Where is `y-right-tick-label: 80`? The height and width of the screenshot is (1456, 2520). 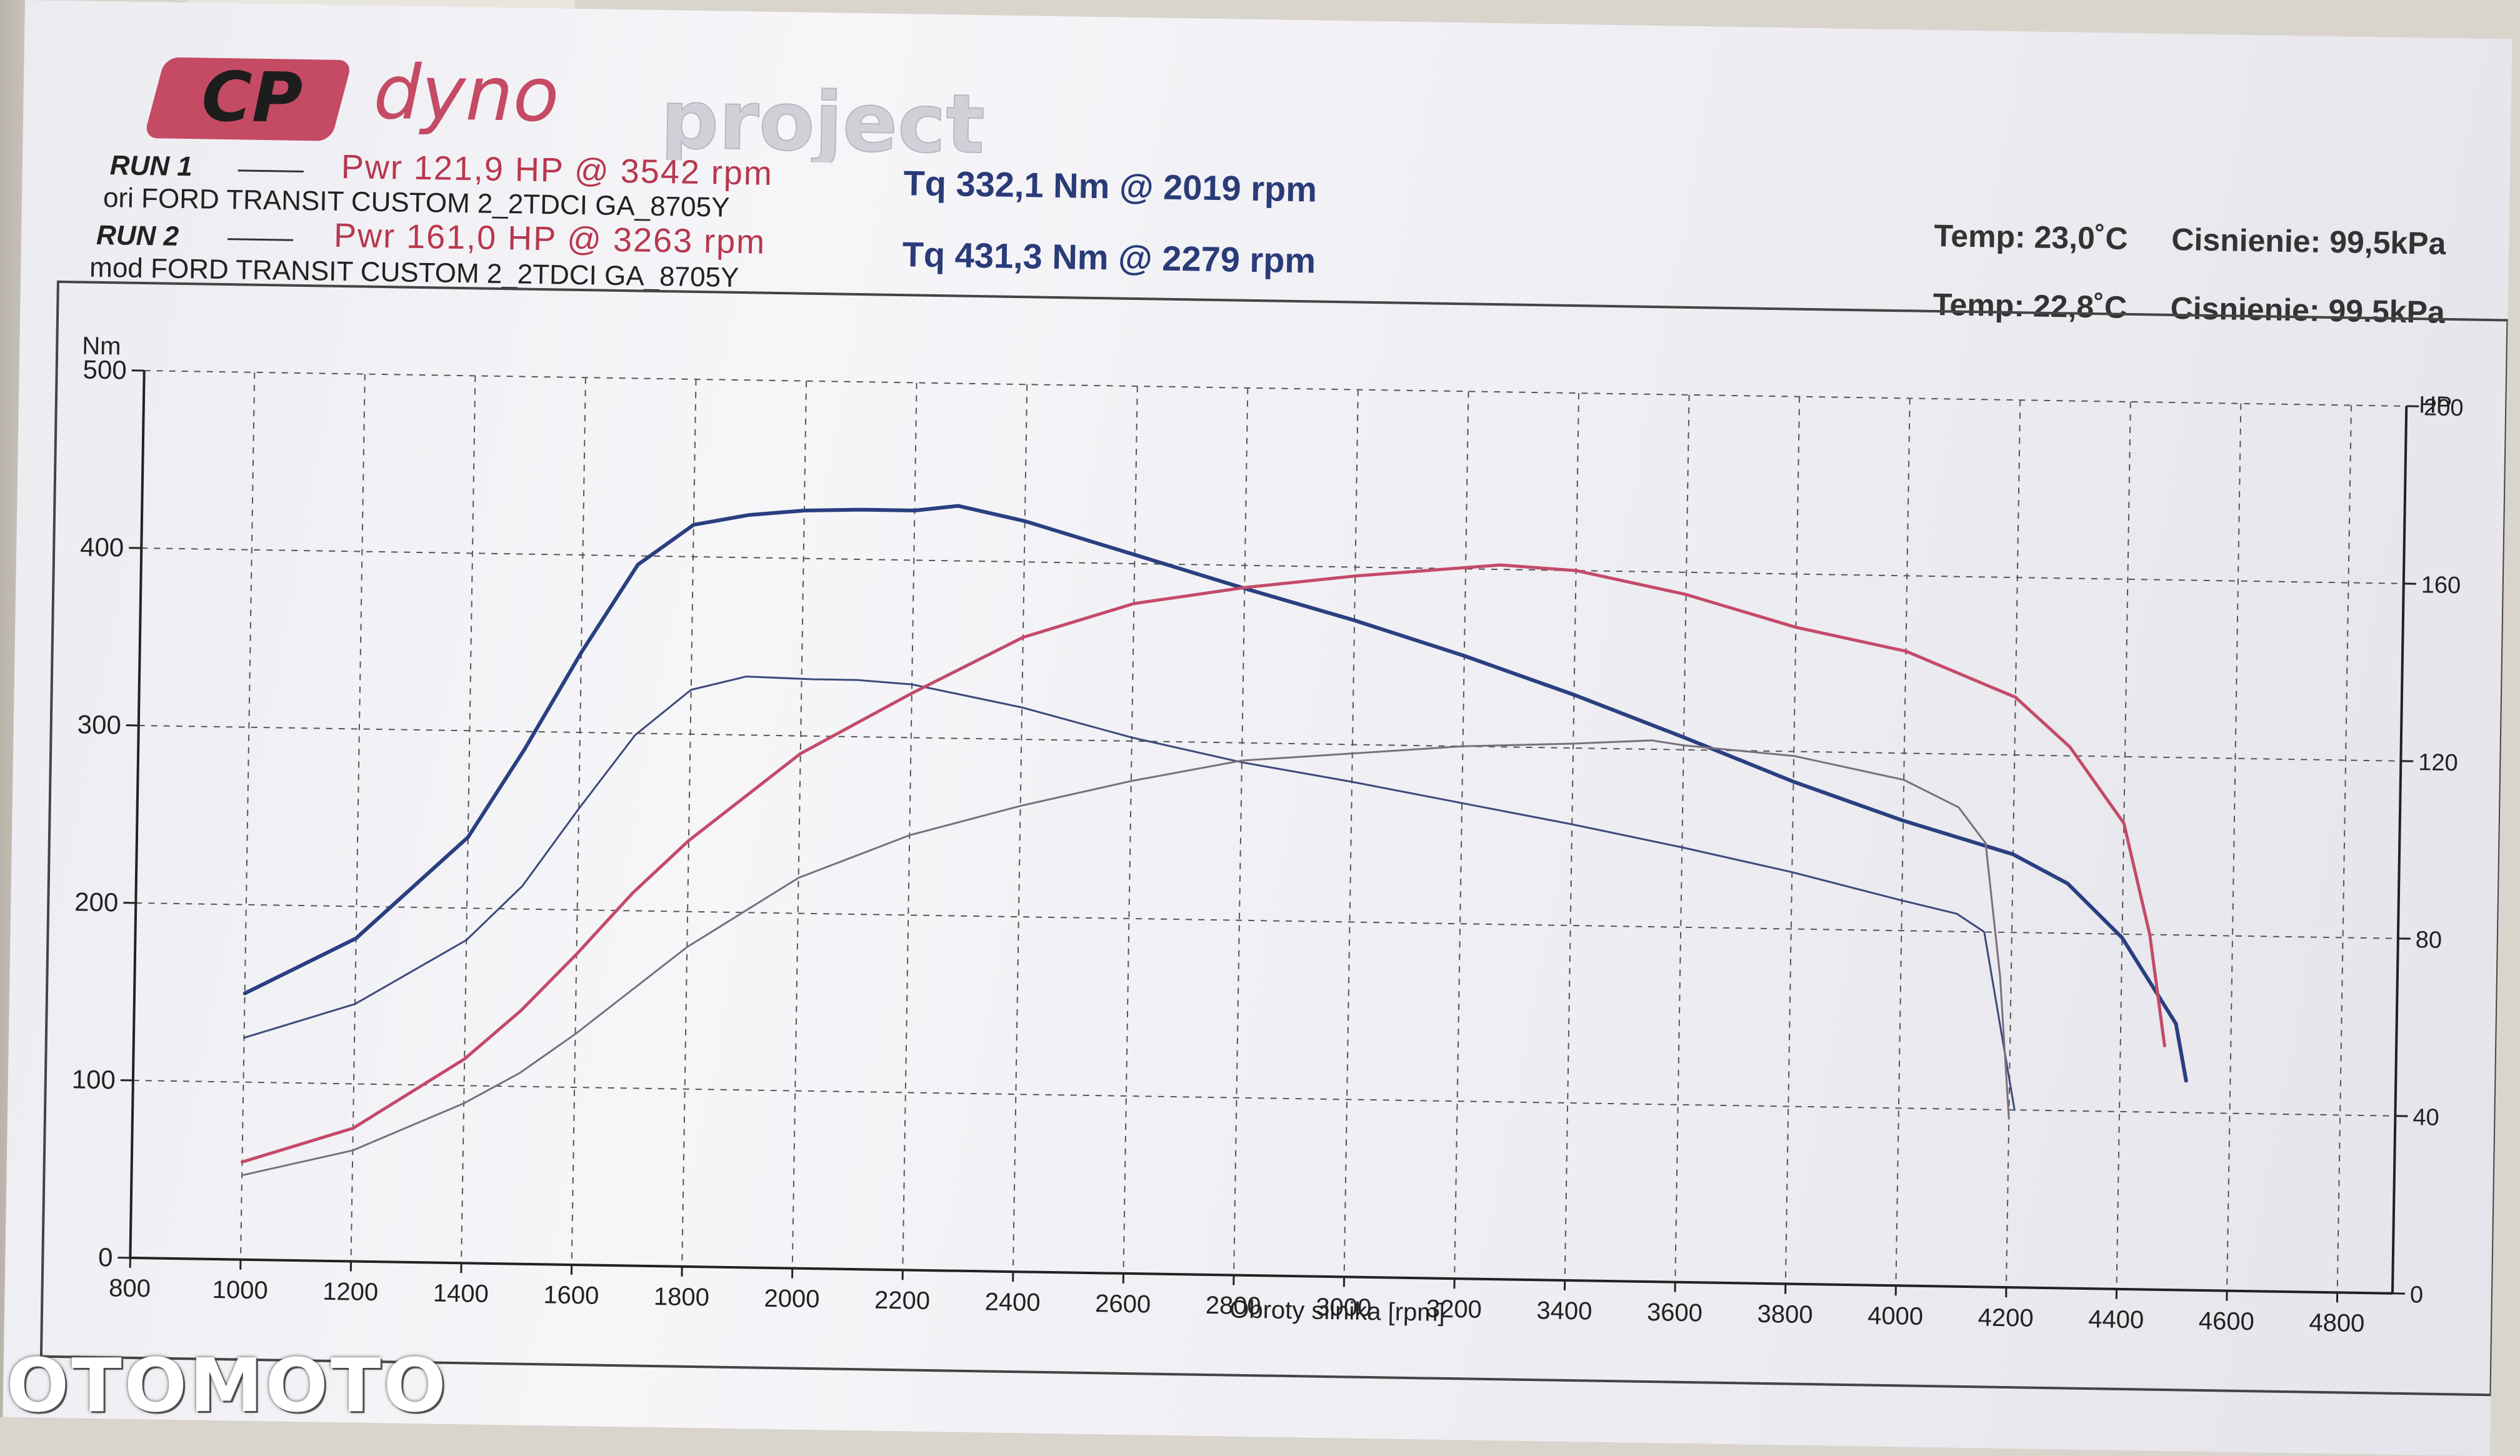 y-right-tick-label: 80 is located at coordinates (2429, 940).